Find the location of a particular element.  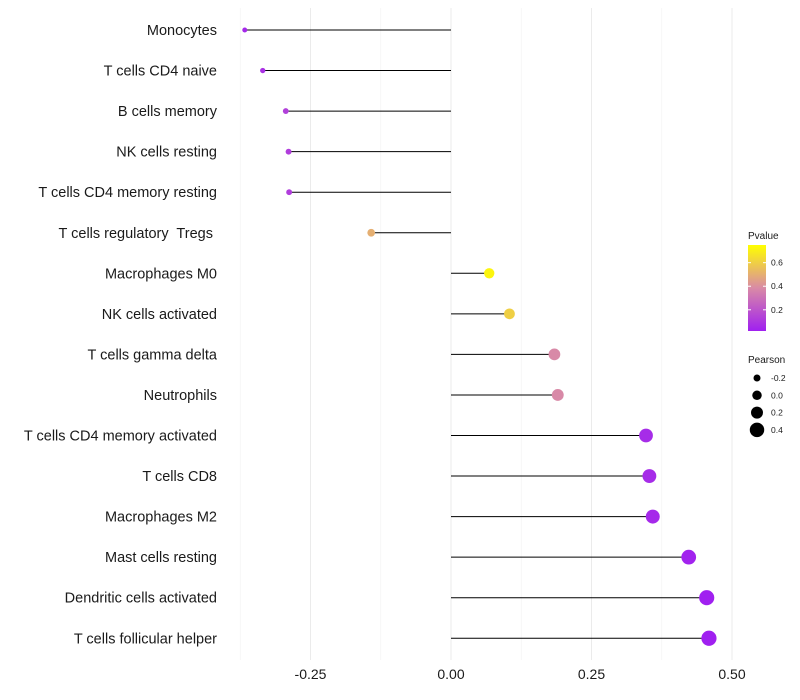

legend-pearson-label: 0.4 is located at coordinates (777, 430).